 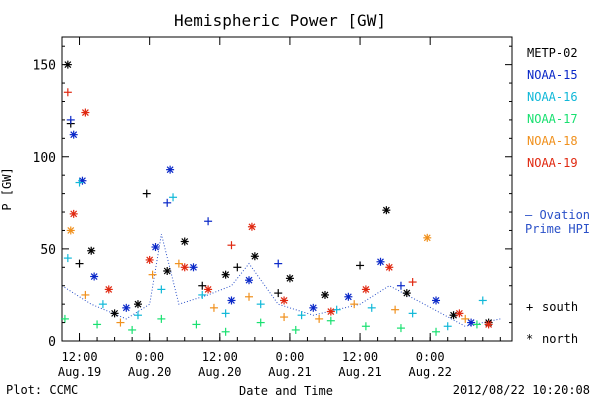 What do you see at coordinates (7, 188) in the screenshot?
I see `y-axis-label: P [GW]` at bounding box center [7, 188].